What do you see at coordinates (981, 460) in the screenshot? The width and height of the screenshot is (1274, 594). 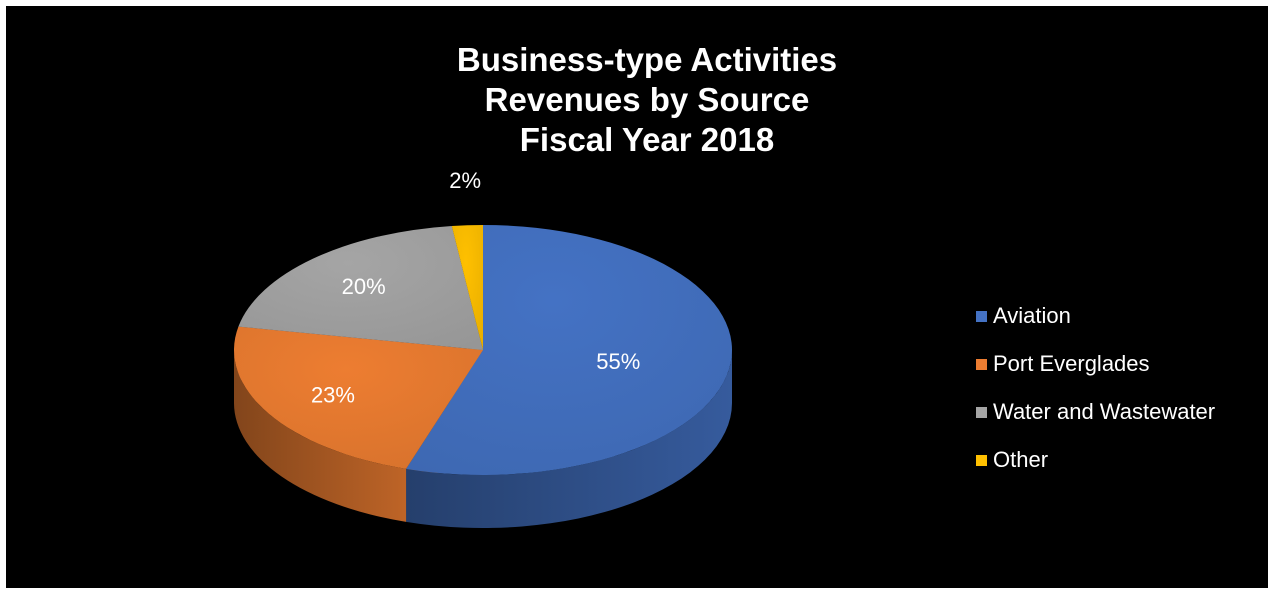 I see `legend-swatch-other` at bounding box center [981, 460].